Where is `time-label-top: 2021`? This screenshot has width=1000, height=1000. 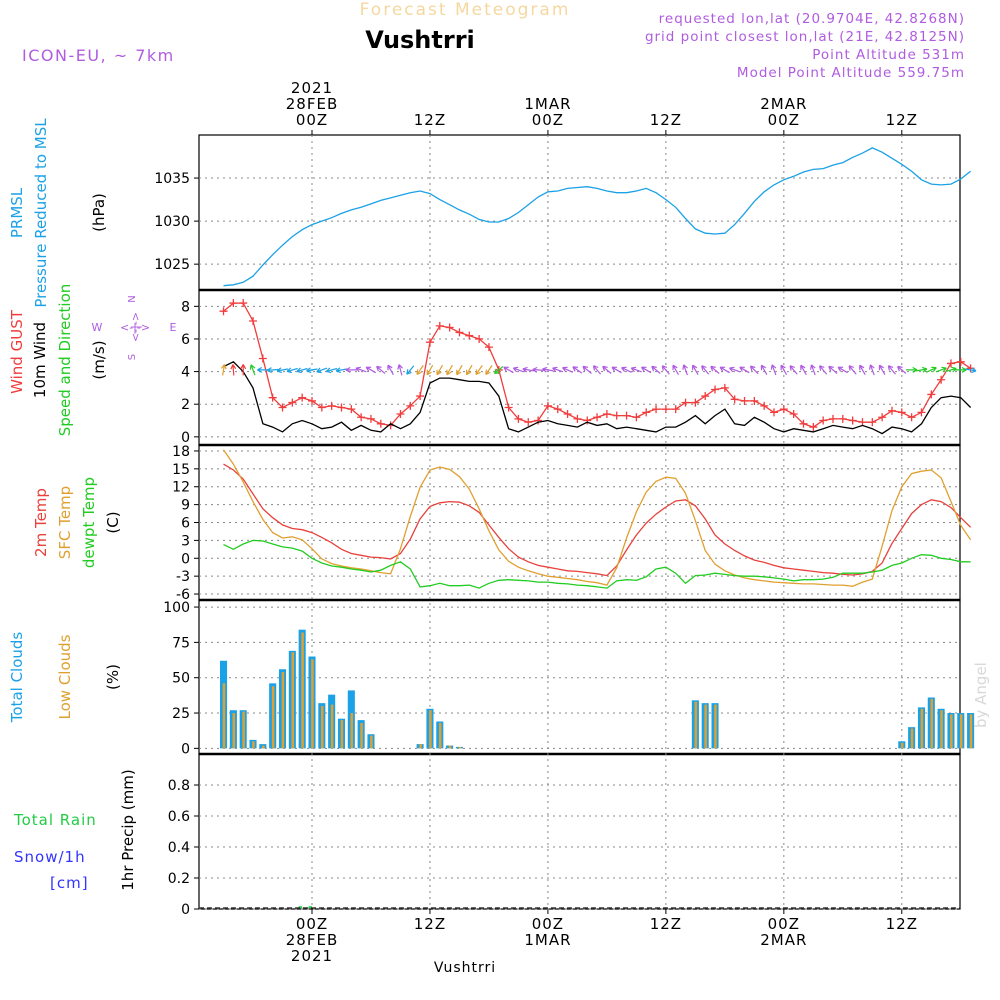
time-label-top: 2021 is located at coordinates (312, 88).